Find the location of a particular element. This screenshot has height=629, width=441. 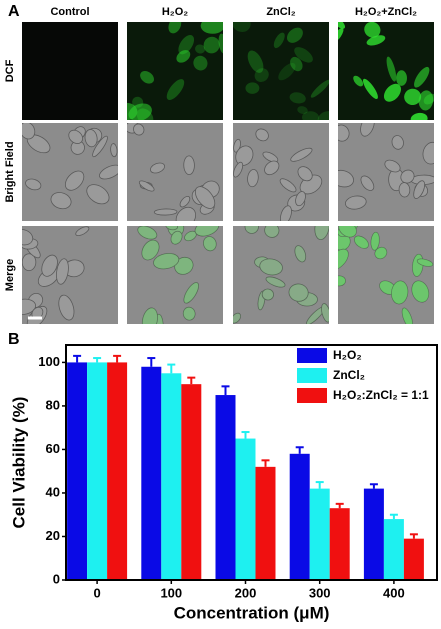

y-tick-label: 60 is located at coordinates (53, 448).